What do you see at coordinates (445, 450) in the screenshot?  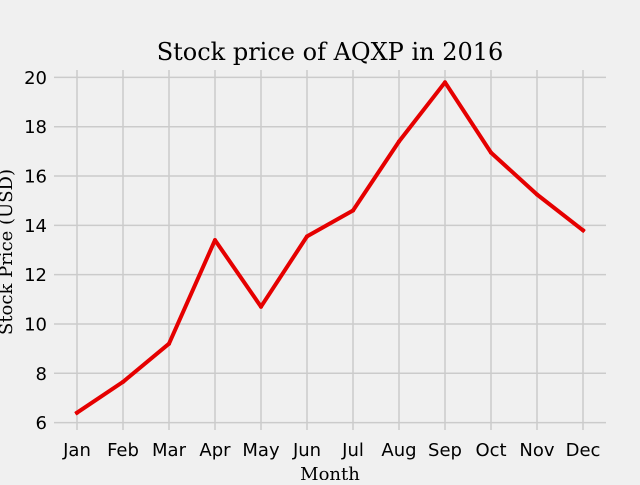 I see `x-tick-label: Sep` at bounding box center [445, 450].